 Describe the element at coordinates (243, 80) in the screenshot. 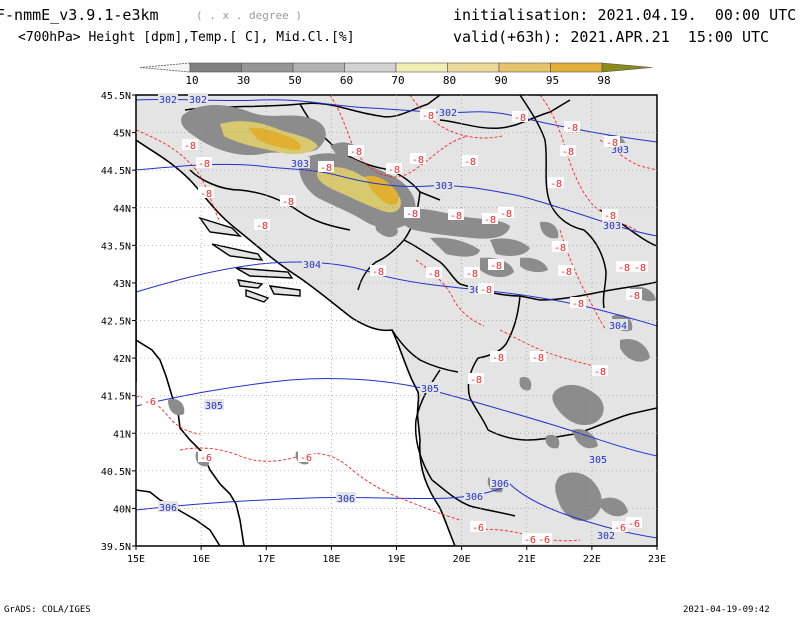

I see `colorbar-label: 30` at that location.